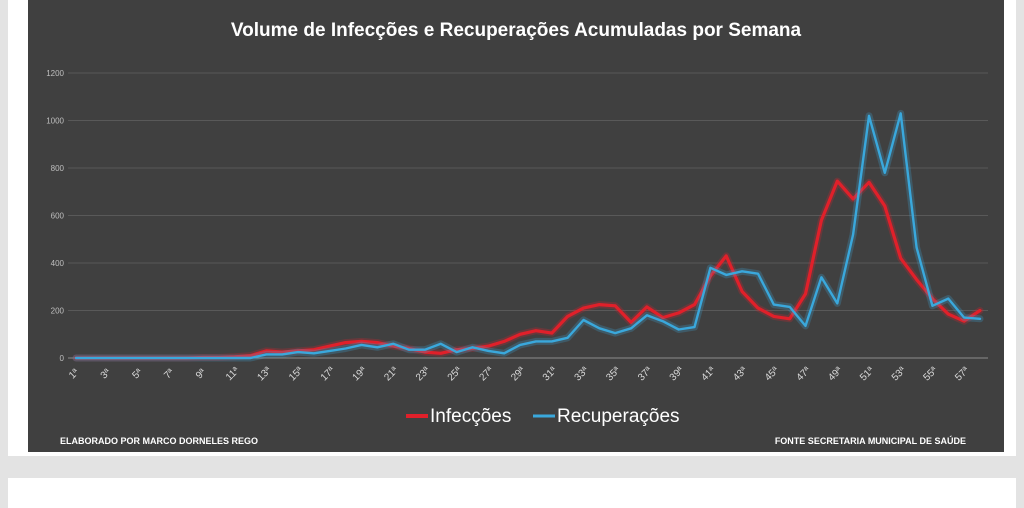  I want to click on x-tick-label: 35ª, so click(613, 374).